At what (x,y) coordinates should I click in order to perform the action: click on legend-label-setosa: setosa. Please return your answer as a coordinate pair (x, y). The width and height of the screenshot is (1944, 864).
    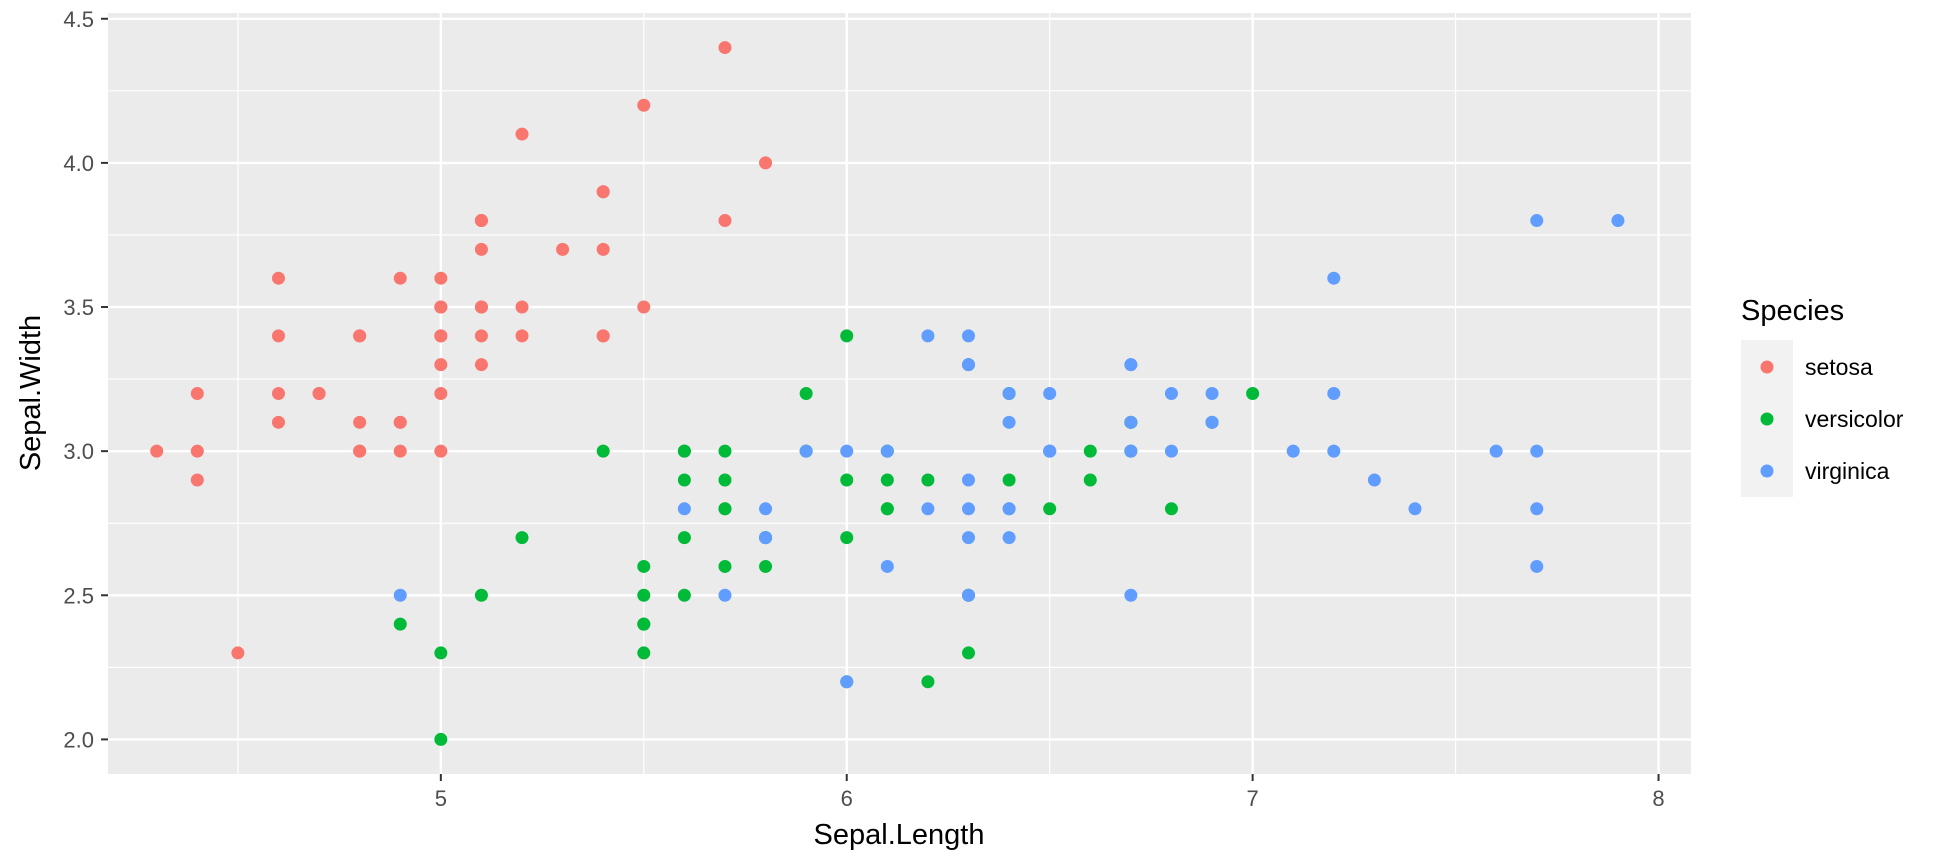
    Looking at the image, I should click on (1839, 367).